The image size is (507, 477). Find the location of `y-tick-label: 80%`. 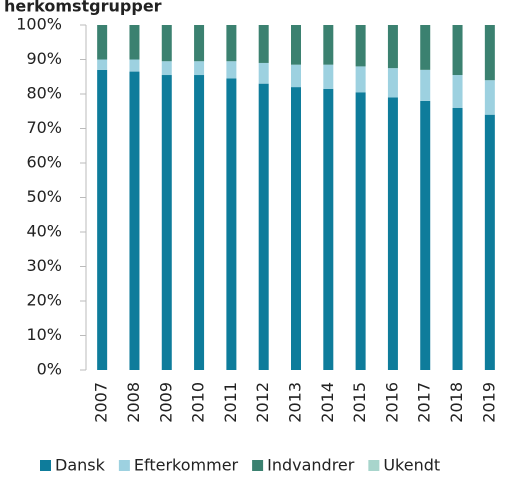

y-tick-label: 80% is located at coordinates (44, 93).